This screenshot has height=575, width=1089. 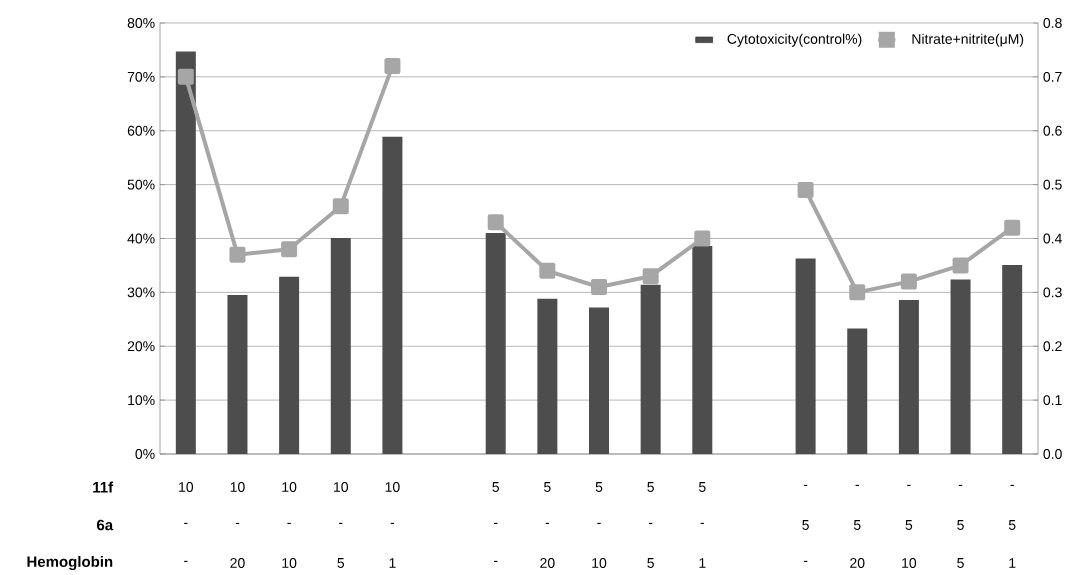 I want to click on y-tick-label: 0%, so click(x=145, y=454).